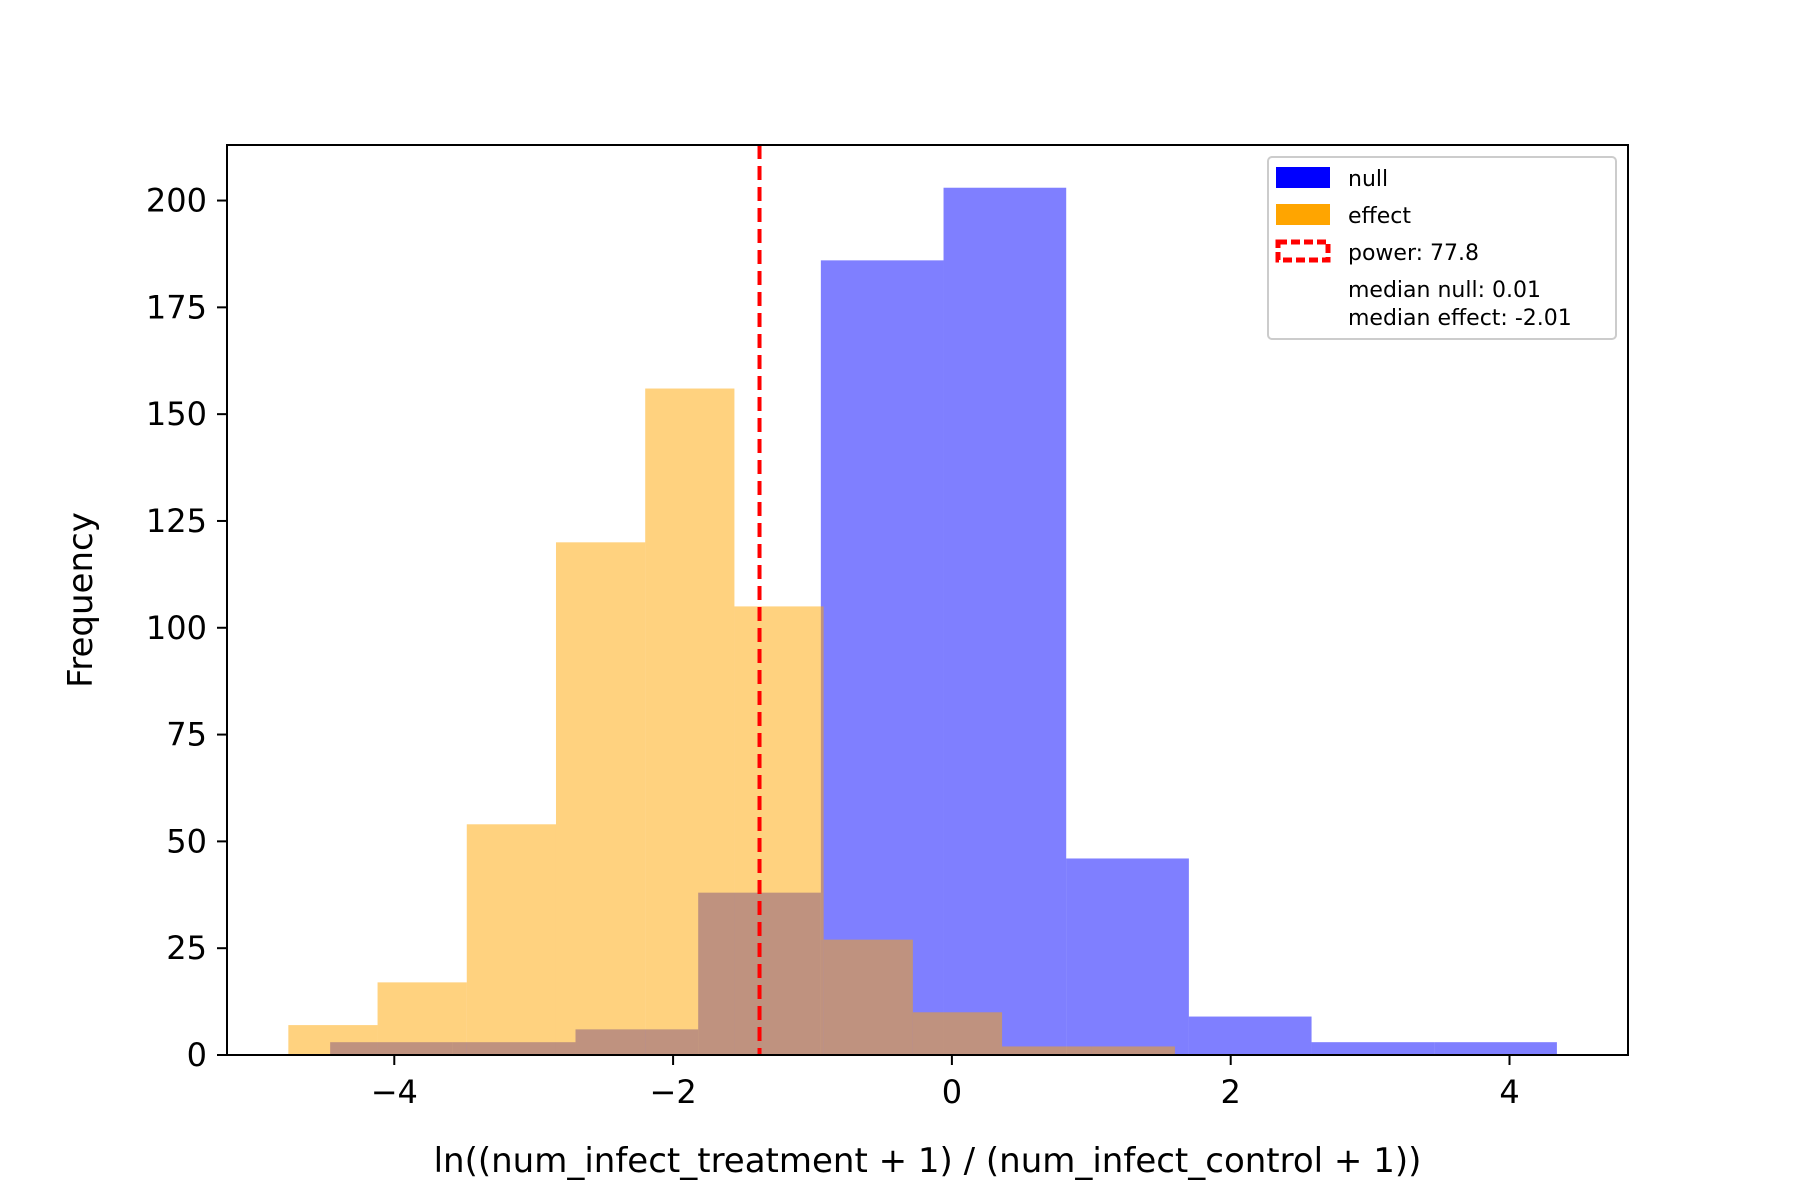 The width and height of the screenshot is (1800, 1200). I want to click on legend-label-effect: effect, so click(1379, 216).